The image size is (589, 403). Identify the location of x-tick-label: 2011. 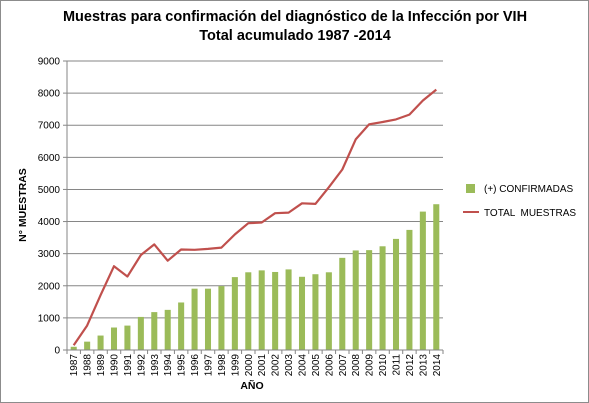
(397, 365).